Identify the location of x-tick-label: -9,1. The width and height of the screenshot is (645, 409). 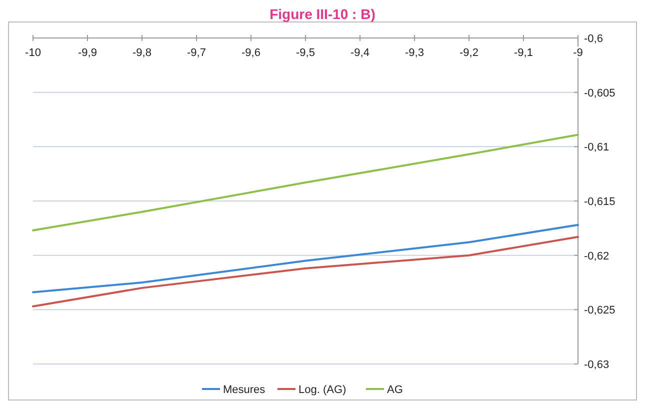
(523, 53).